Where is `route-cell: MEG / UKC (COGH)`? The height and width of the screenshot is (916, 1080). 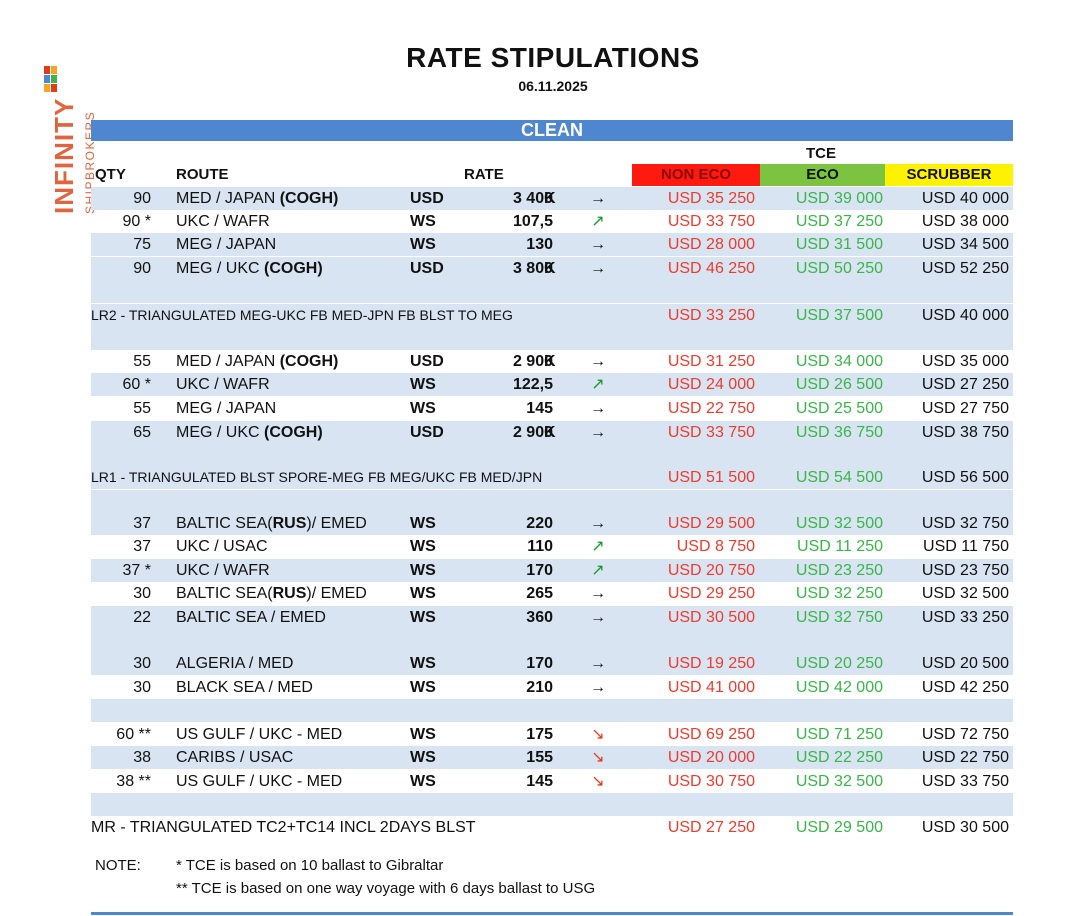
route-cell: MEG / UKC (COGH) is located at coordinates (249, 268).